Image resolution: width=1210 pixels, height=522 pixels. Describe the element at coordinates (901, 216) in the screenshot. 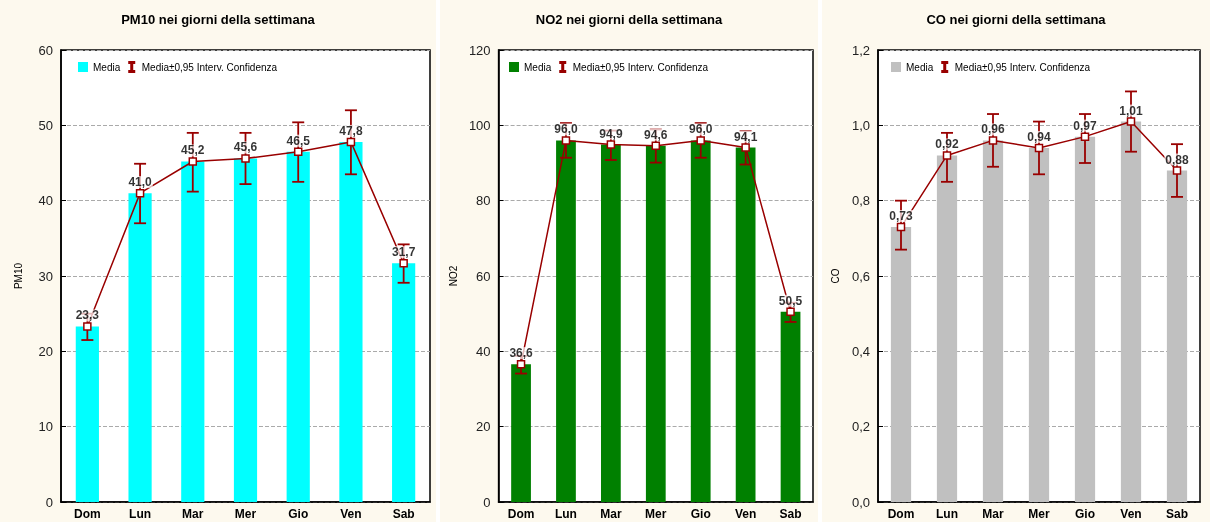

I see `data-label: 0,73` at that location.